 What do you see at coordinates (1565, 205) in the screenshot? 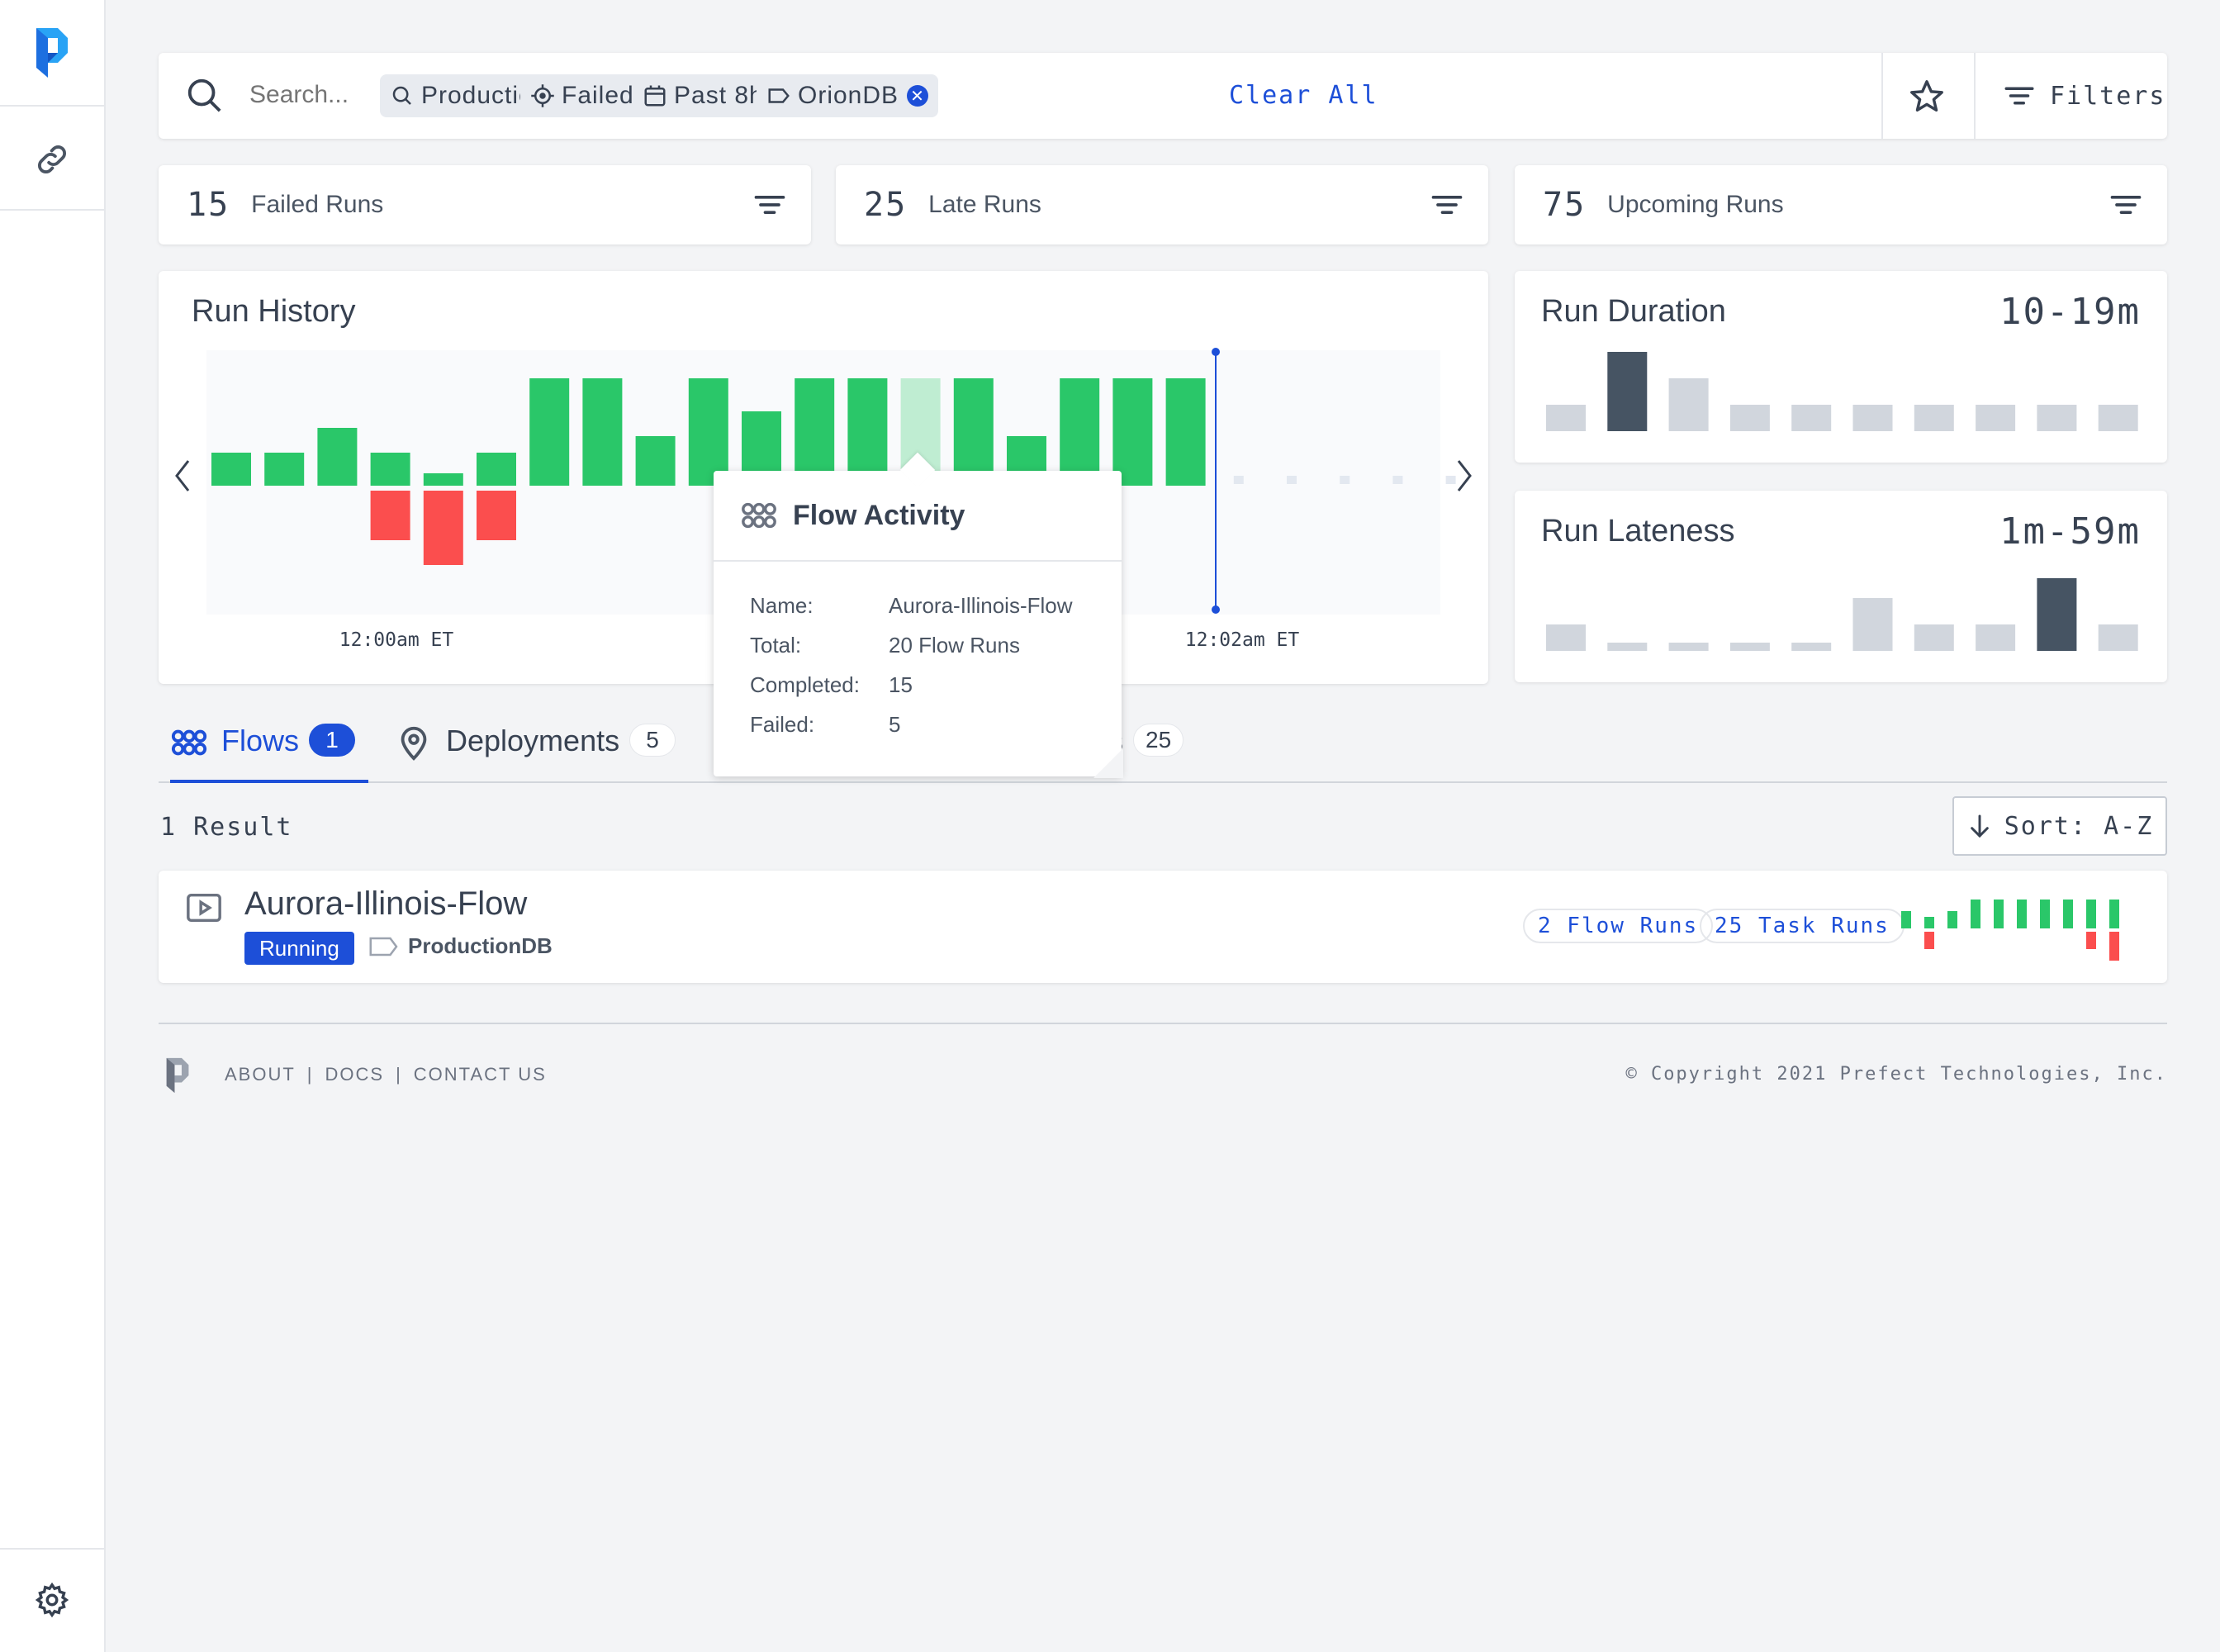
I see `stat-count: 75` at bounding box center [1565, 205].